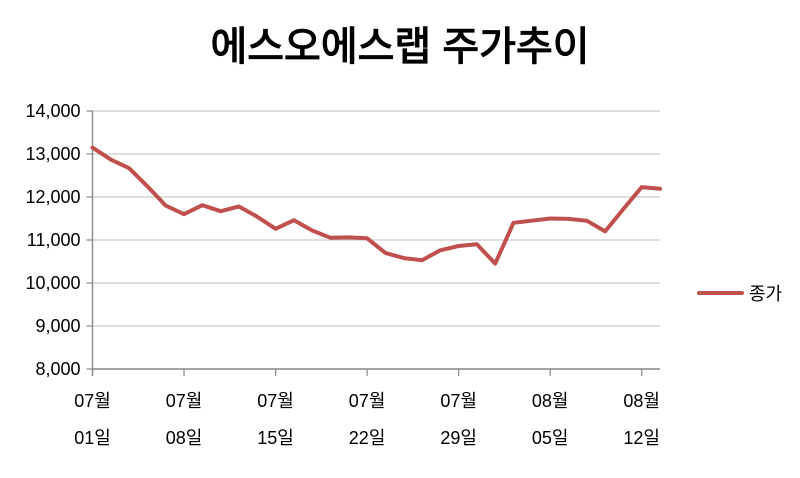 The width and height of the screenshot is (800, 478). Describe the element at coordinates (550, 438) in the screenshot. I see `x-axis-label-day: 05일` at that location.